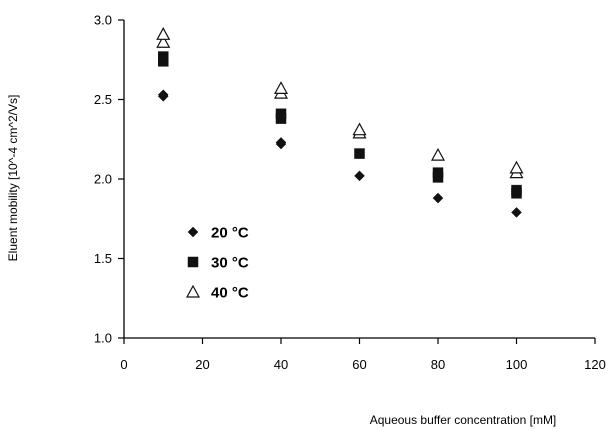  I want to click on x-tick-label: 100, so click(517, 364).